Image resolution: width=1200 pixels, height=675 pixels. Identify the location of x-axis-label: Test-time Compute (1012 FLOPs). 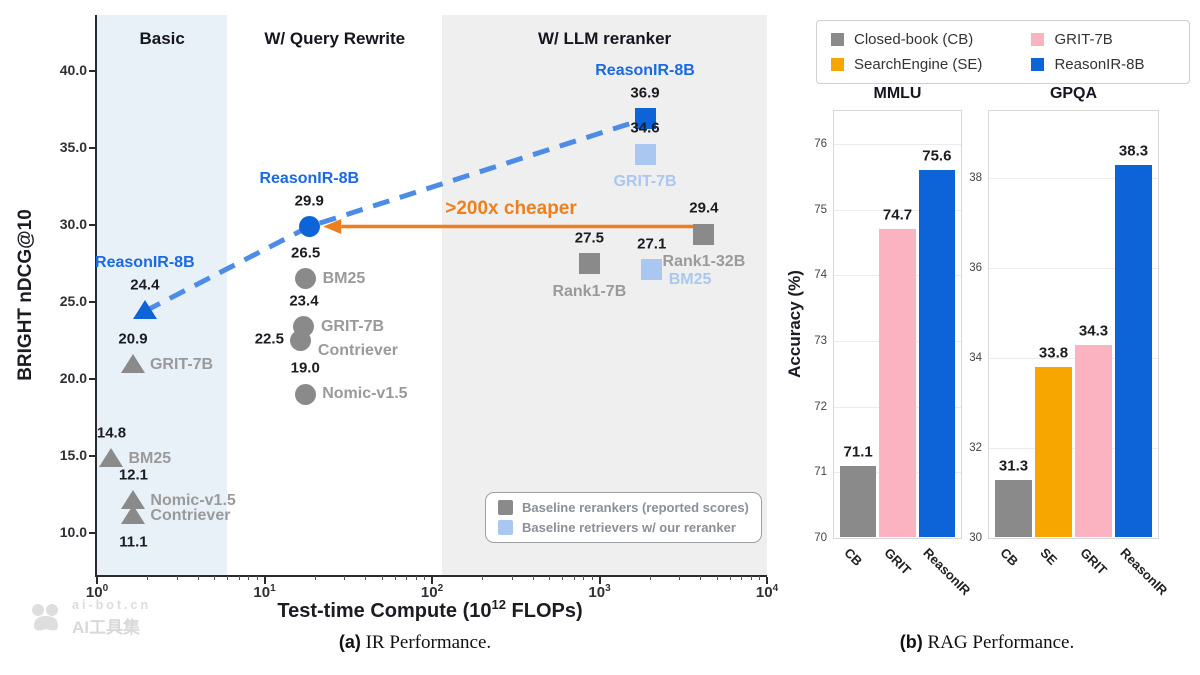
(429, 610).